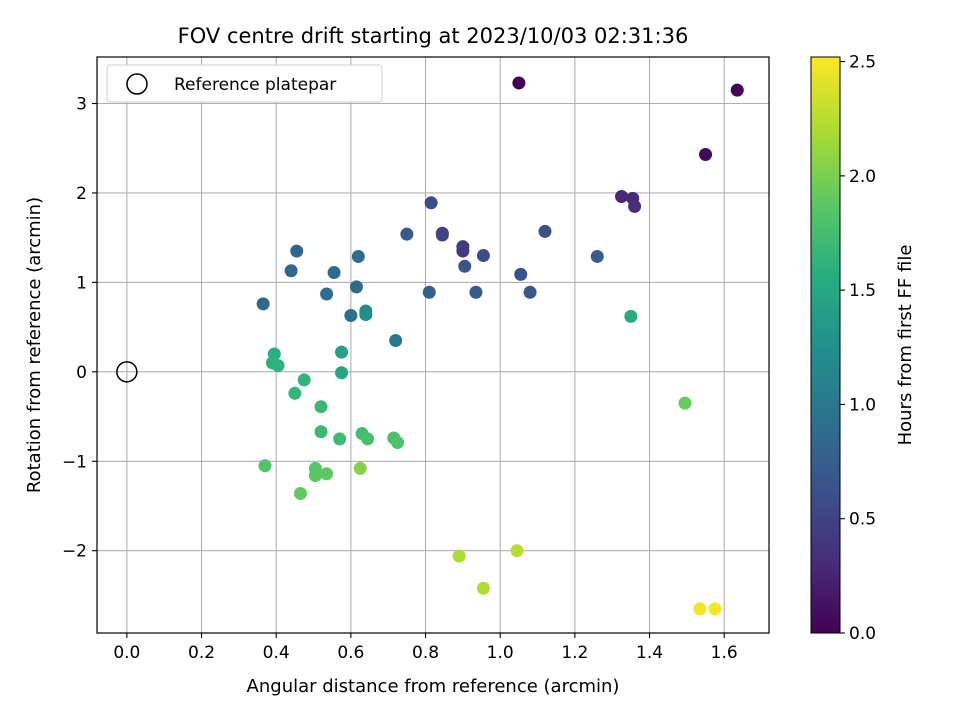 The height and width of the screenshot is (720, 960). Describe the element at coordinates (862, 405) in the screenshot. I see `colorbar-tick-label: 1.0` at that location.